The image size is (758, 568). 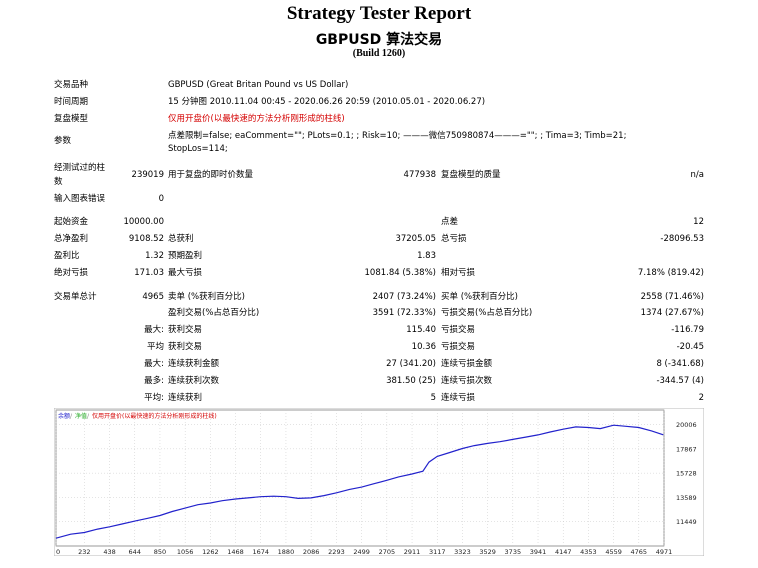 I want to click on bars-label: 经测试过的柱, so click(x=80, y=168).